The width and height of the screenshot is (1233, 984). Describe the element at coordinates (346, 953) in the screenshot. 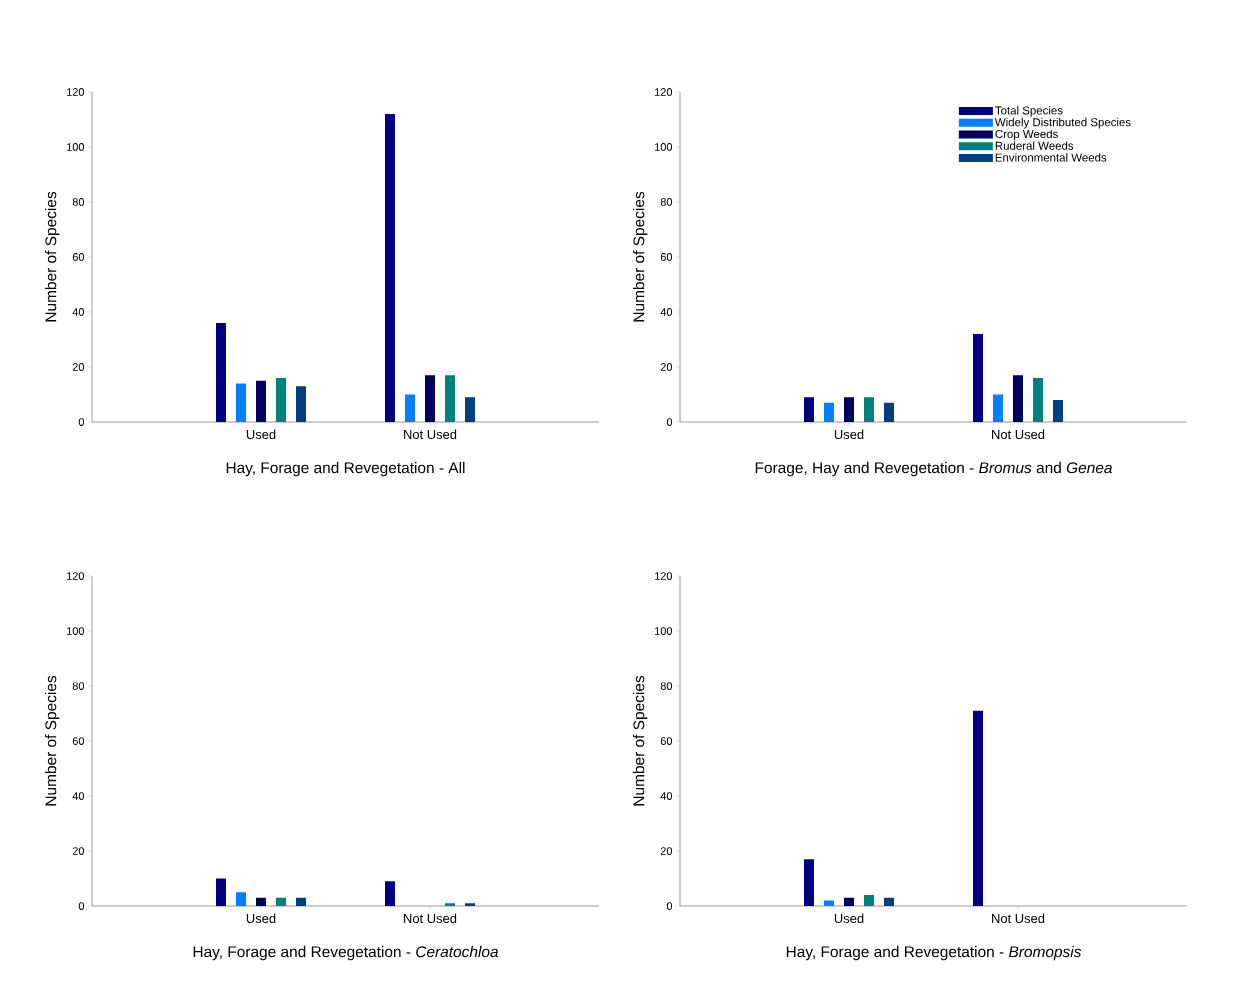

I see `x-axis-title: Hay, Forage and Revegetation - Ceratochloa` at that location.